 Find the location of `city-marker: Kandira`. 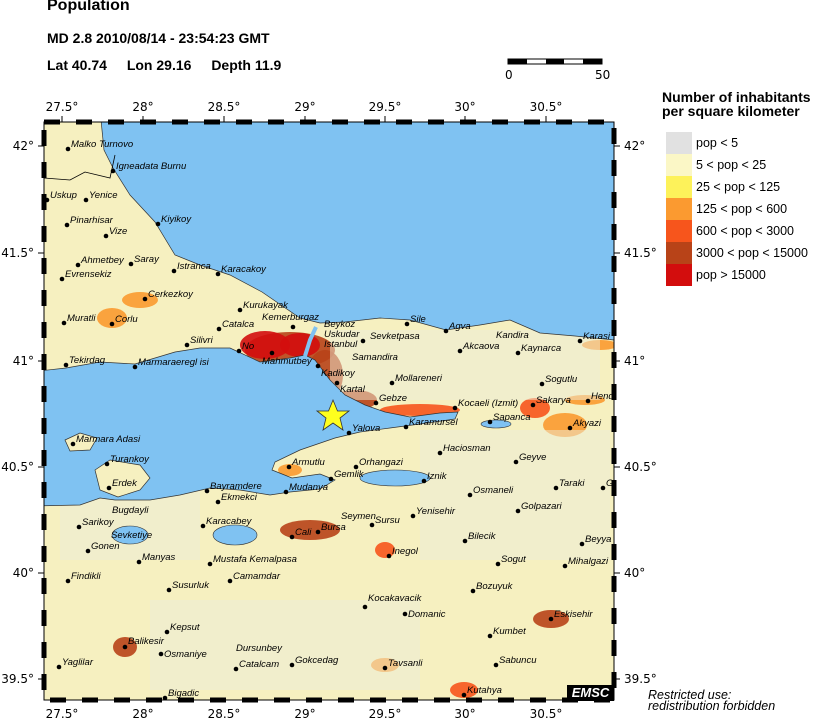

city-marker: Kandira is located at coordinates (512, 335).